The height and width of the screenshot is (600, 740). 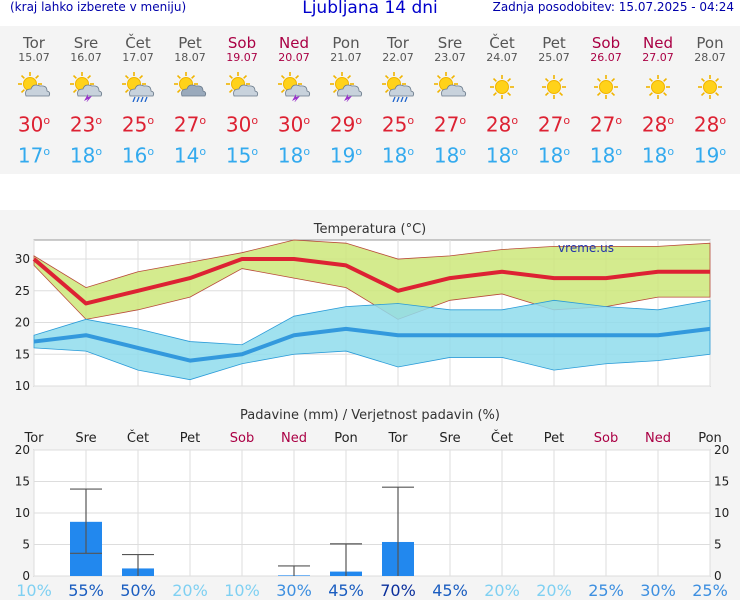 What do you see at coordinates (450, 57) in the screenshot?
I see `forecast-date: 23.07` at bounding box center [450, 57].